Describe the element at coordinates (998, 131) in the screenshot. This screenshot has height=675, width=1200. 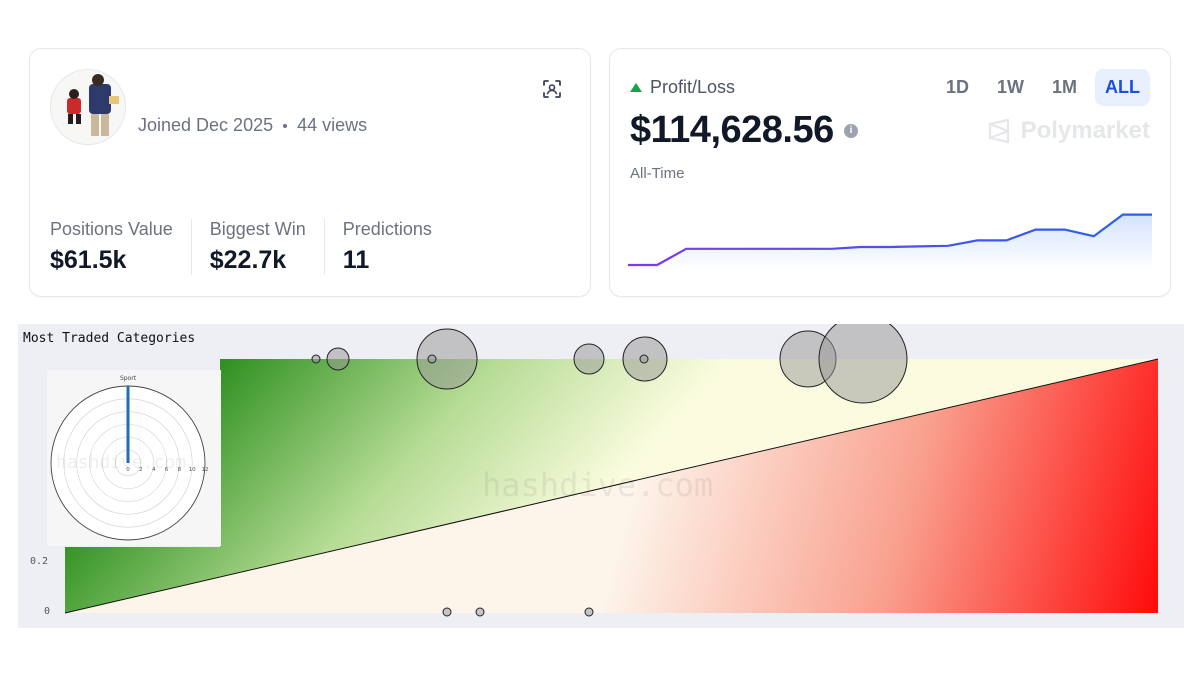
I see `polymarket-icon` at that location.